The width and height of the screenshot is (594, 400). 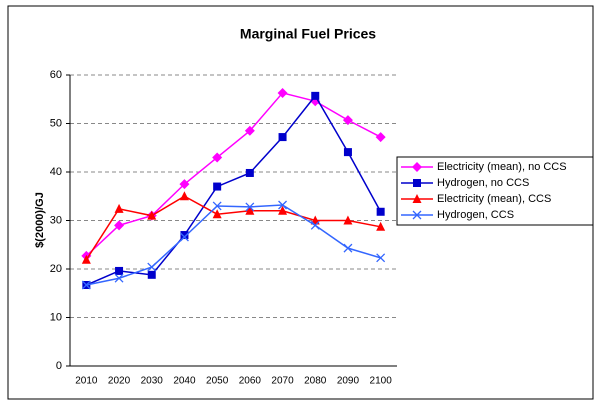 What do you see at coordinates (56, 269) in the screenshot?
I see `y-tick-label: 20` at bounding box center [56, 269].